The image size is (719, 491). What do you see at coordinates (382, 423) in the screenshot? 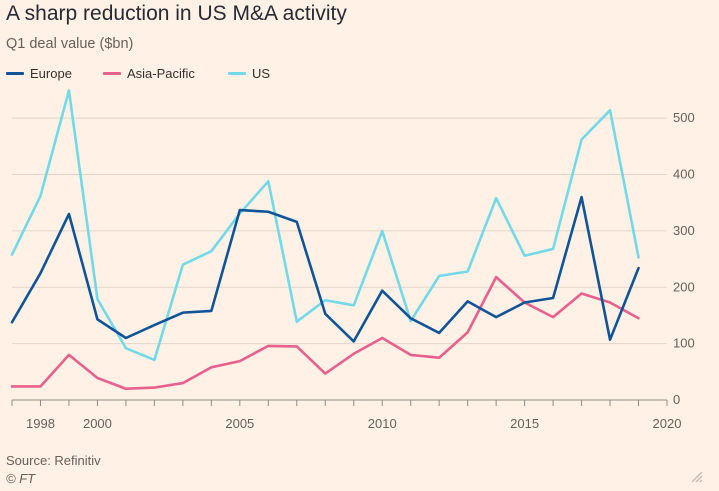
I see `x-tick-label-2010: 2010` at bounding box center [382, 423].